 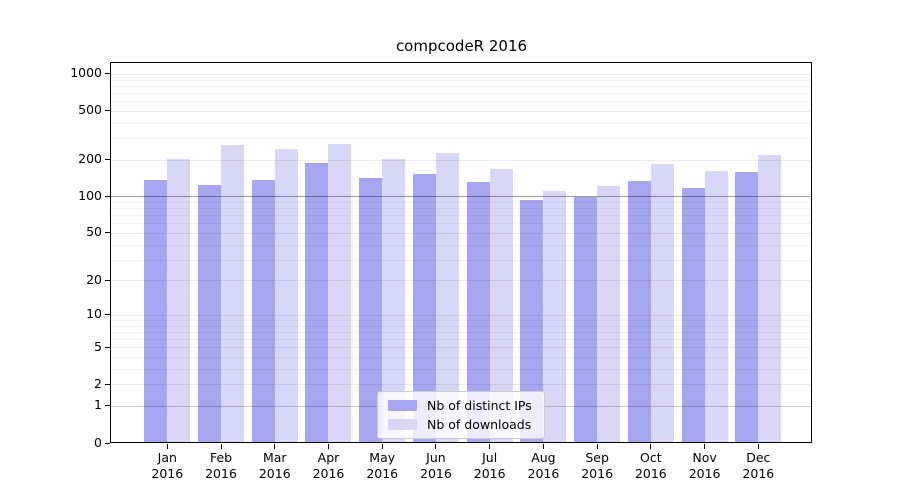 I want to click on x-tick-label: Apr 2016, so click(x=328, y=466).